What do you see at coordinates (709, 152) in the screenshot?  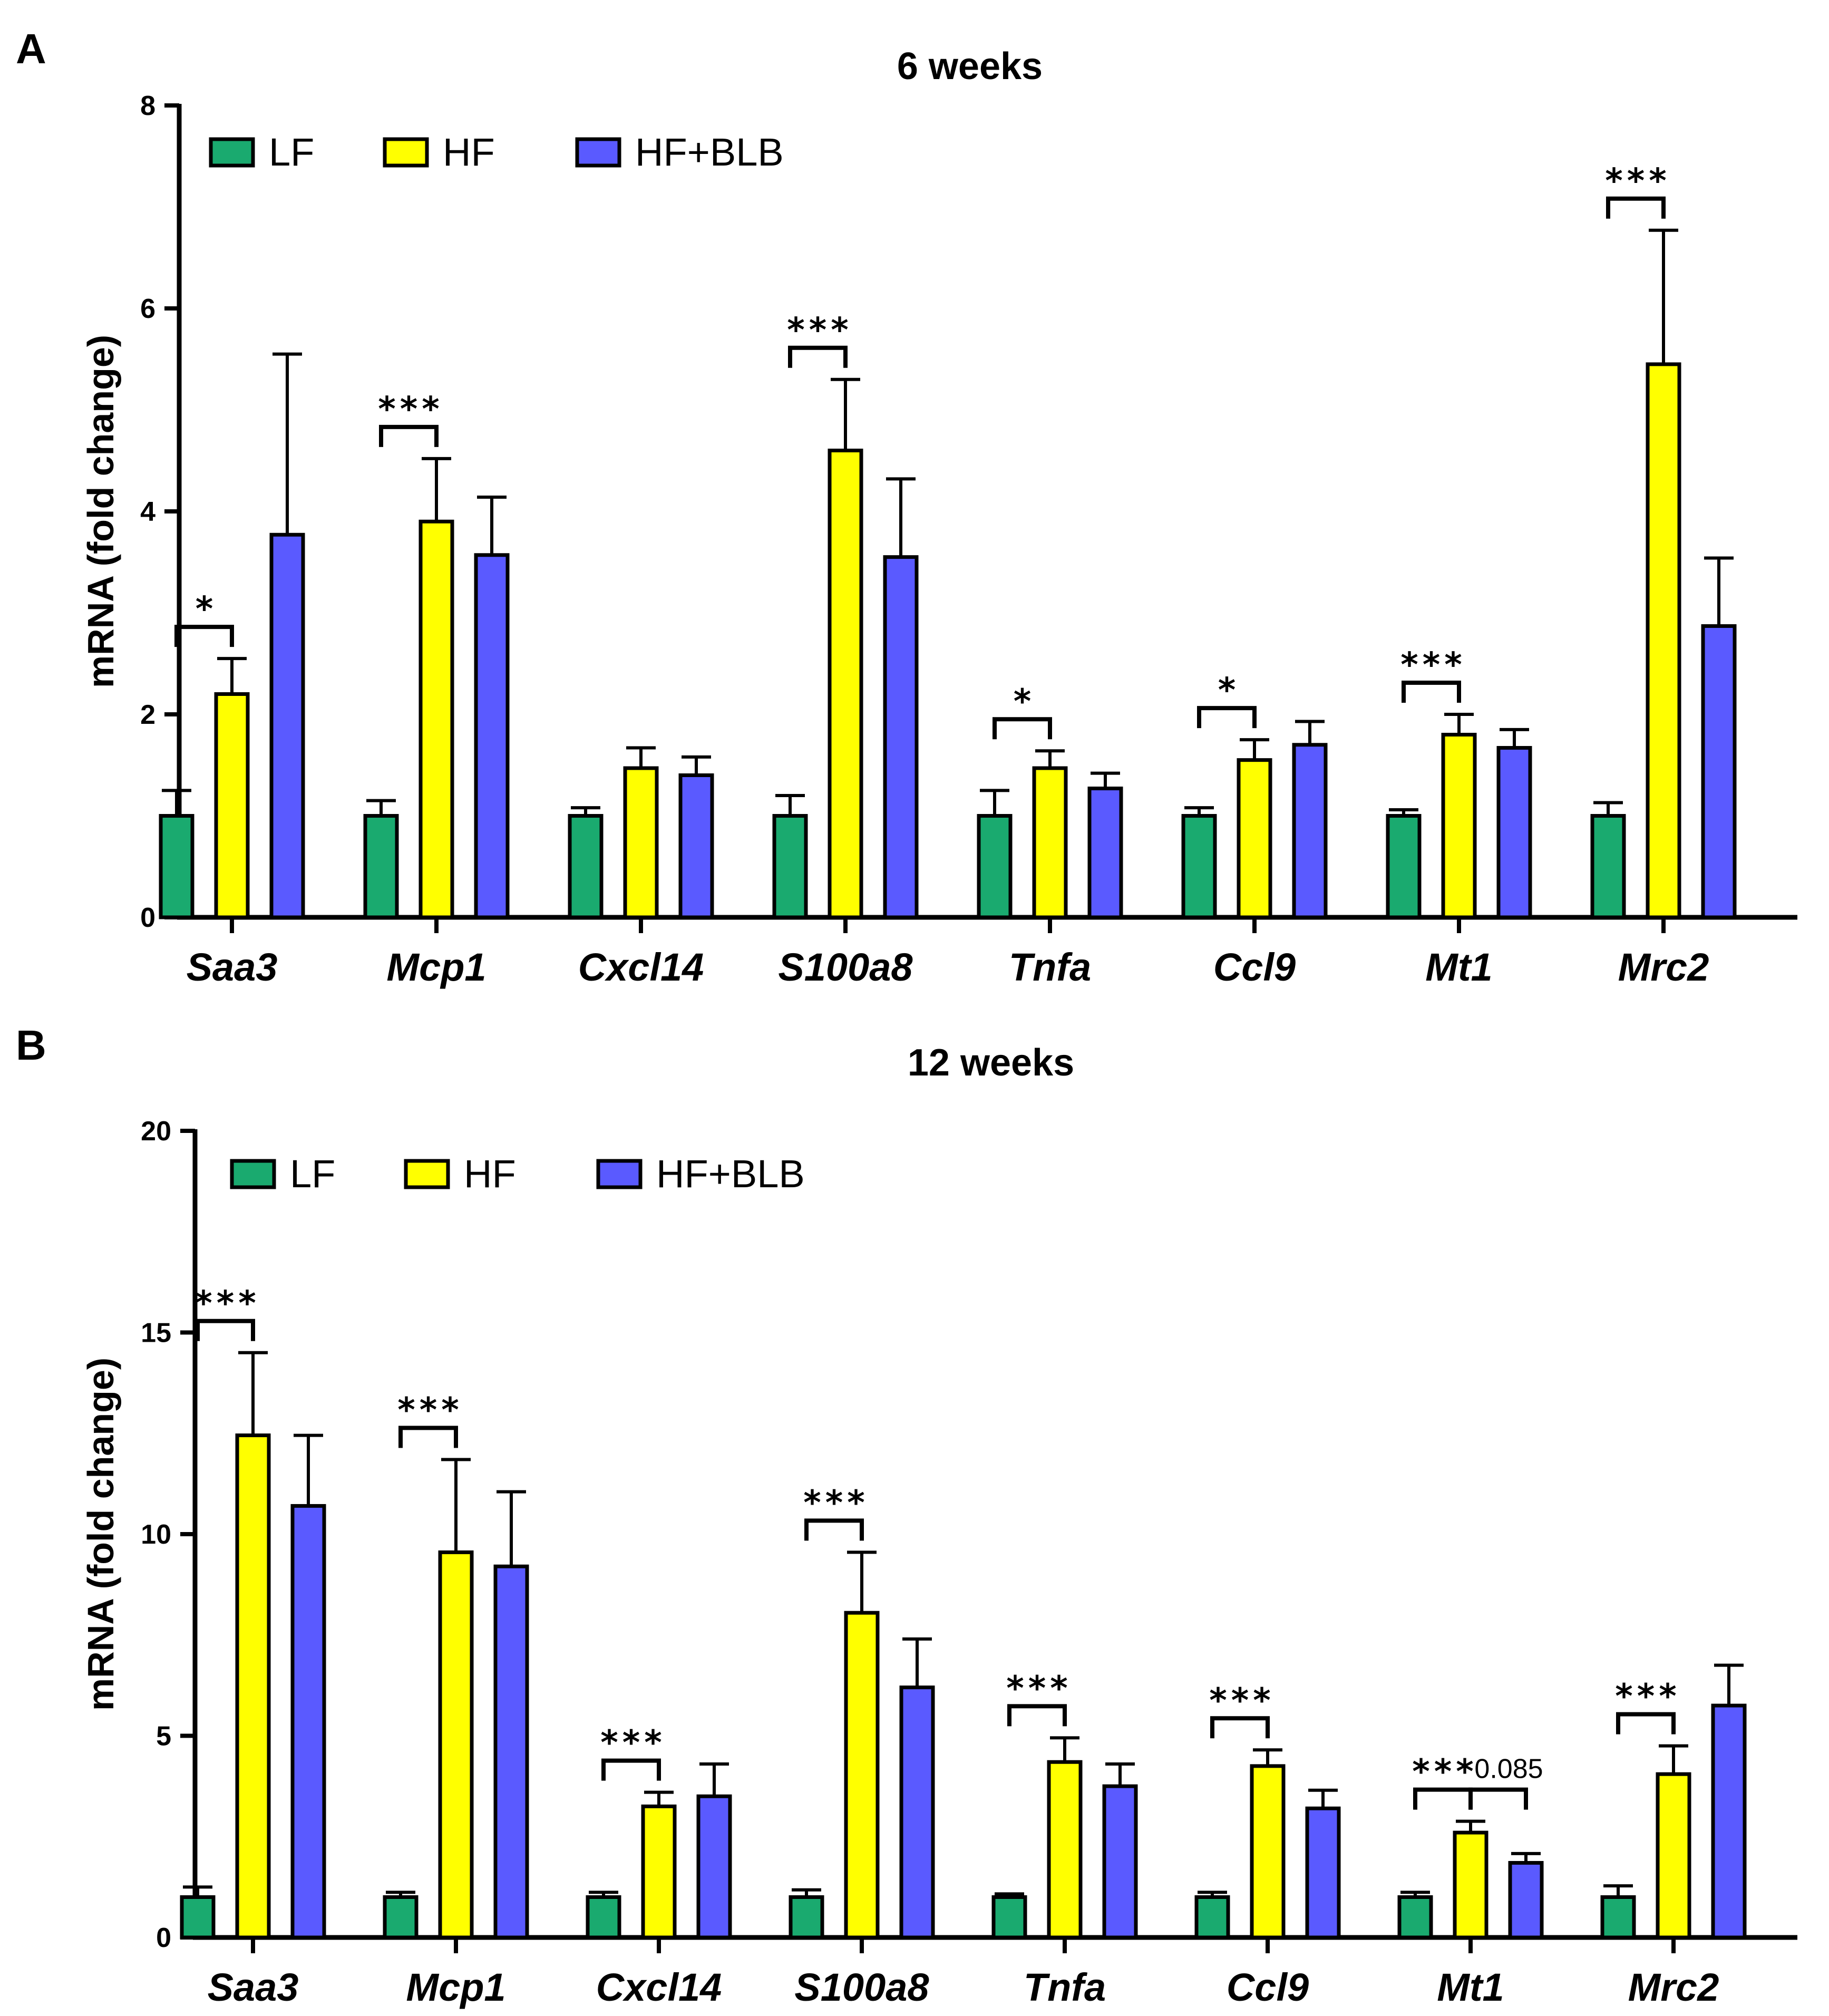 I see `legend-label-hf-blb: HF+BLB` at bounding box center [709, 152].